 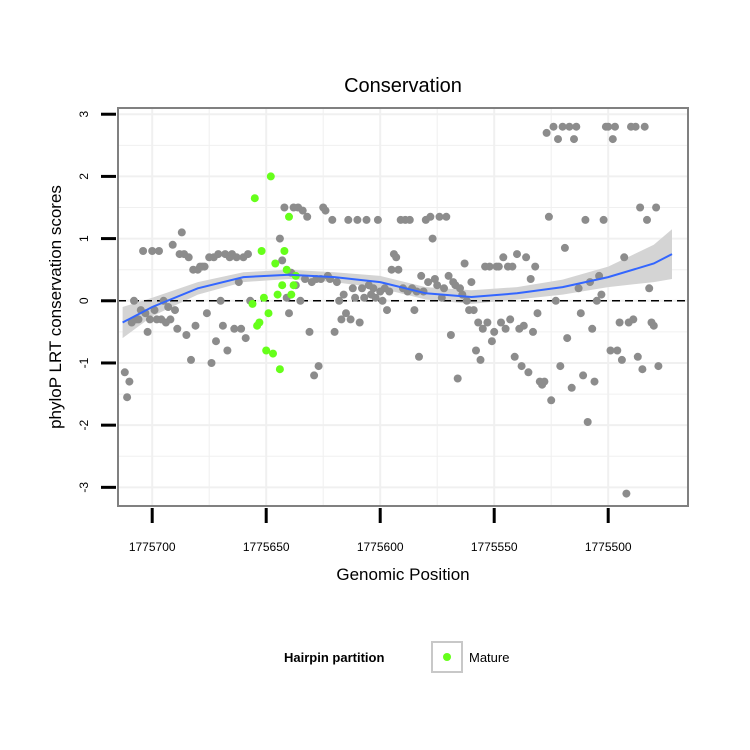 I want to click on x-tick-label: 1775500, so click(x=608, y=547).